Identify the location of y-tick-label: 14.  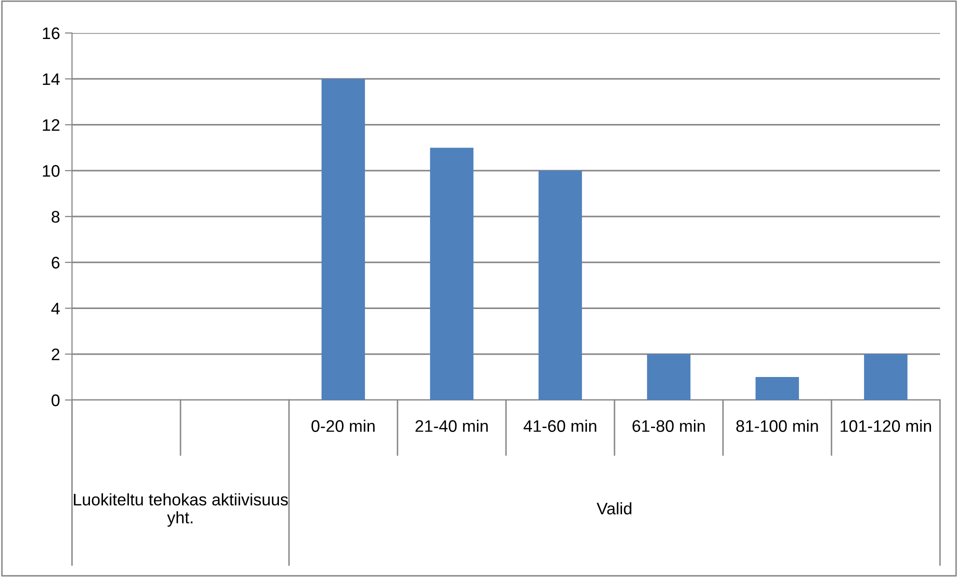
(51, 79).